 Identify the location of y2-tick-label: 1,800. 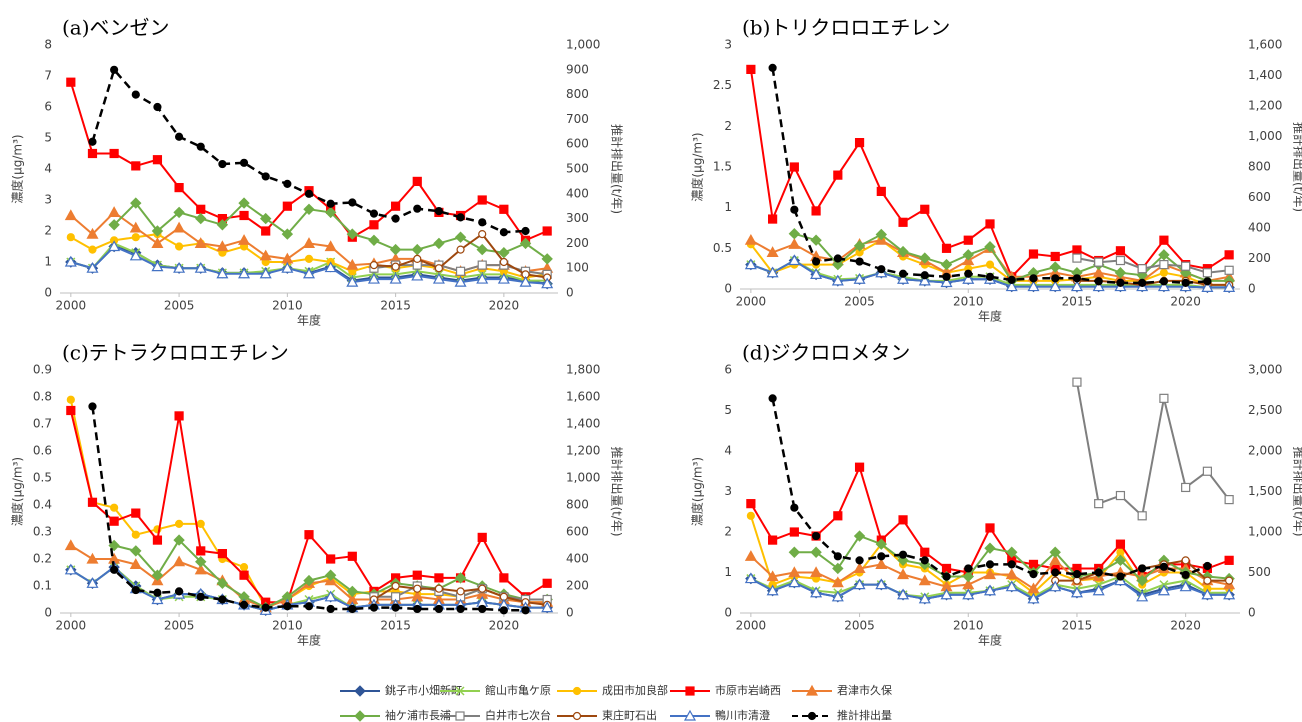
(583, 370).